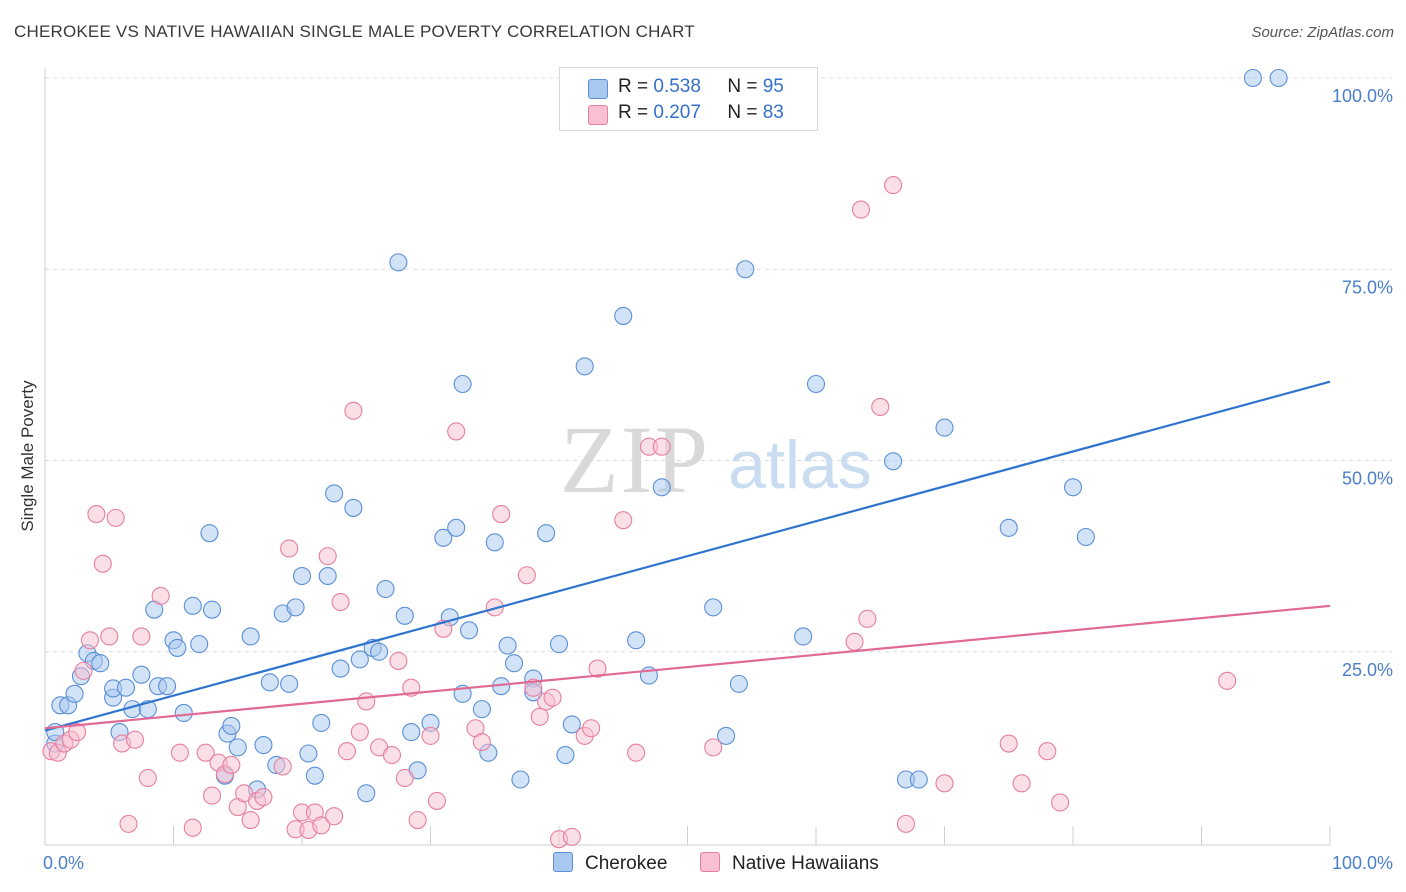 The height and width of the screenshot is (892, 1406). Describe the element at coordinates (1362, 96) in the screenshot. I see `y-tick-label: 100.0%` at that location.